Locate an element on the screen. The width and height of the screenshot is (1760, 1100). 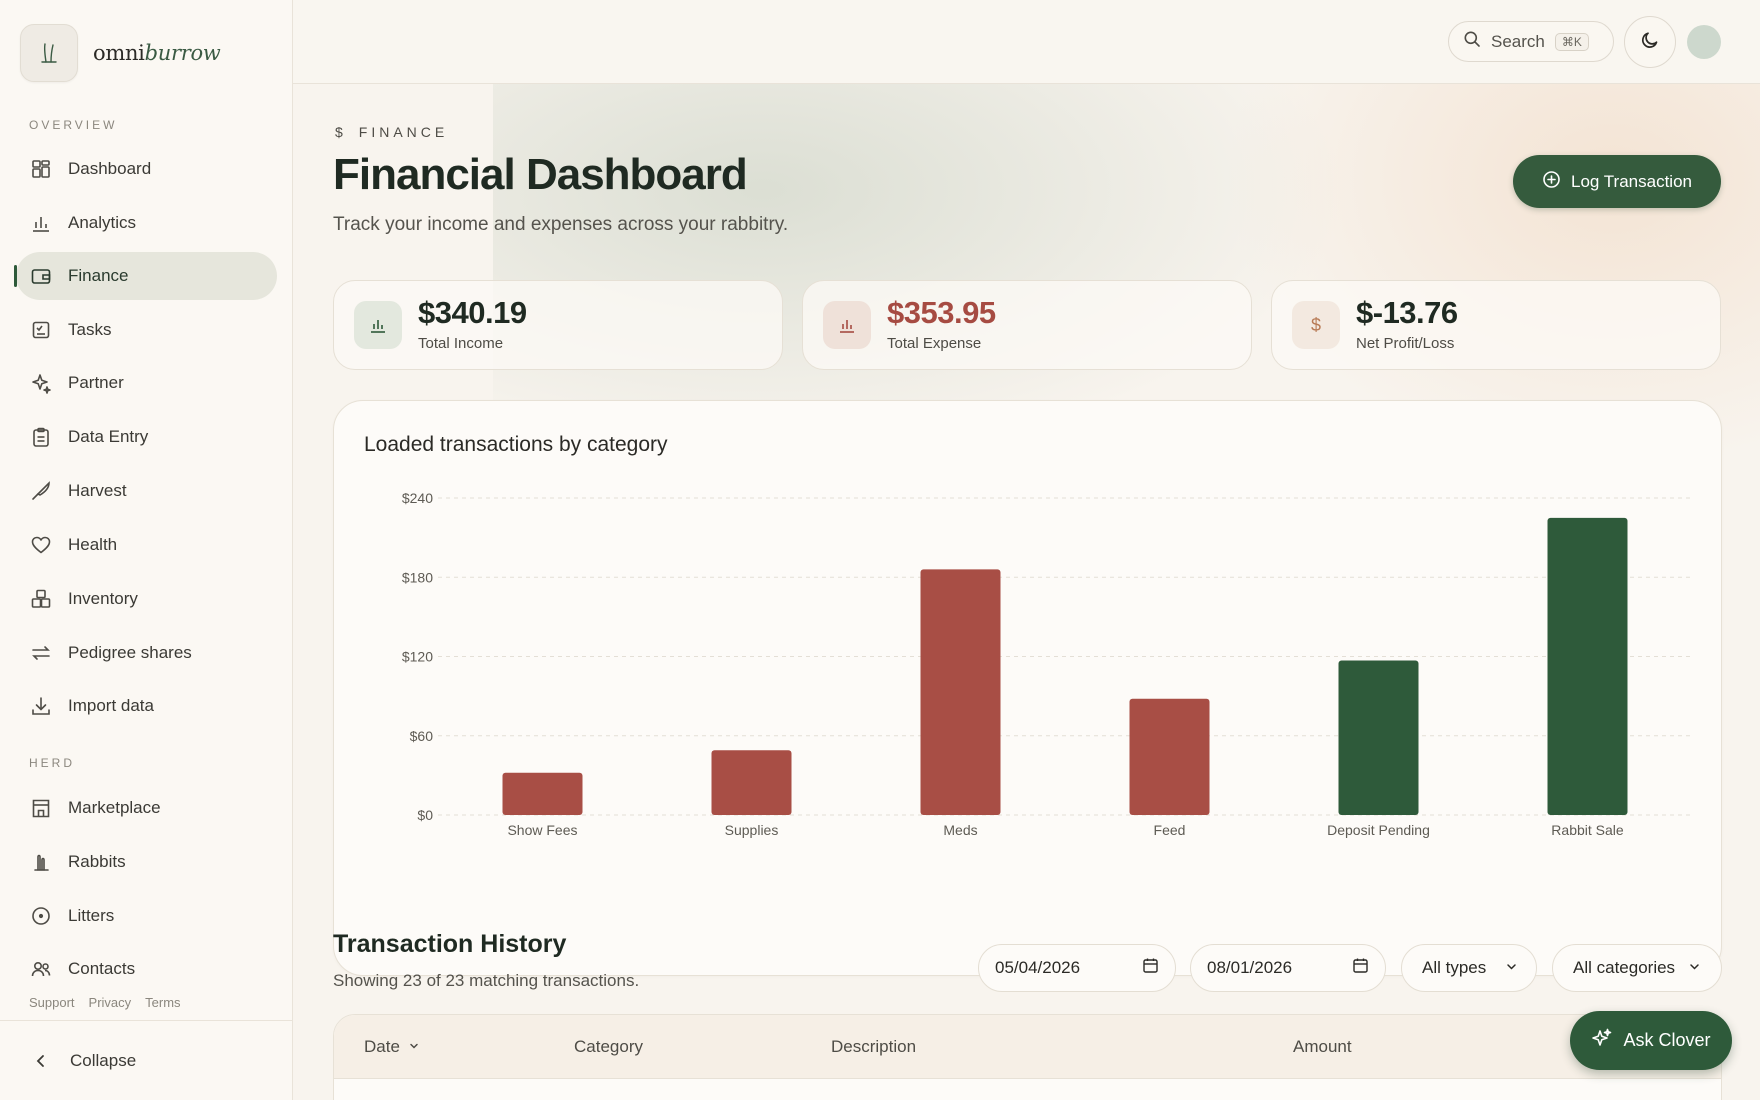
chevron-down-icon is located at coordinates (1511, 968).